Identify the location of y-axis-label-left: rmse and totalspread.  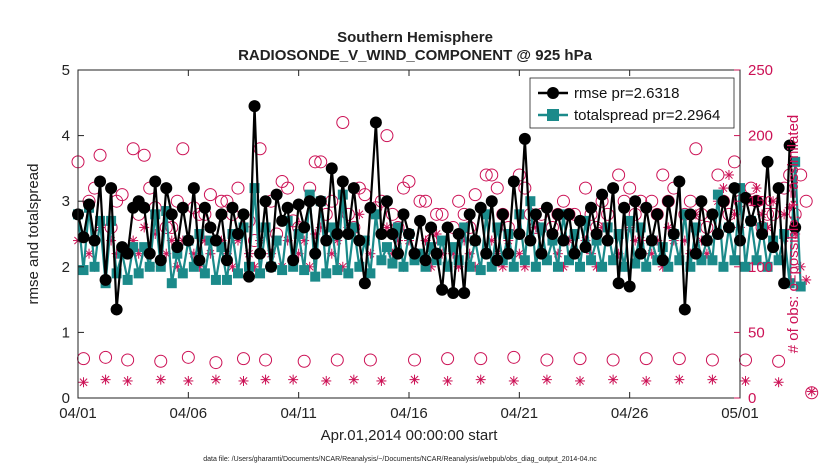
(33, 234).